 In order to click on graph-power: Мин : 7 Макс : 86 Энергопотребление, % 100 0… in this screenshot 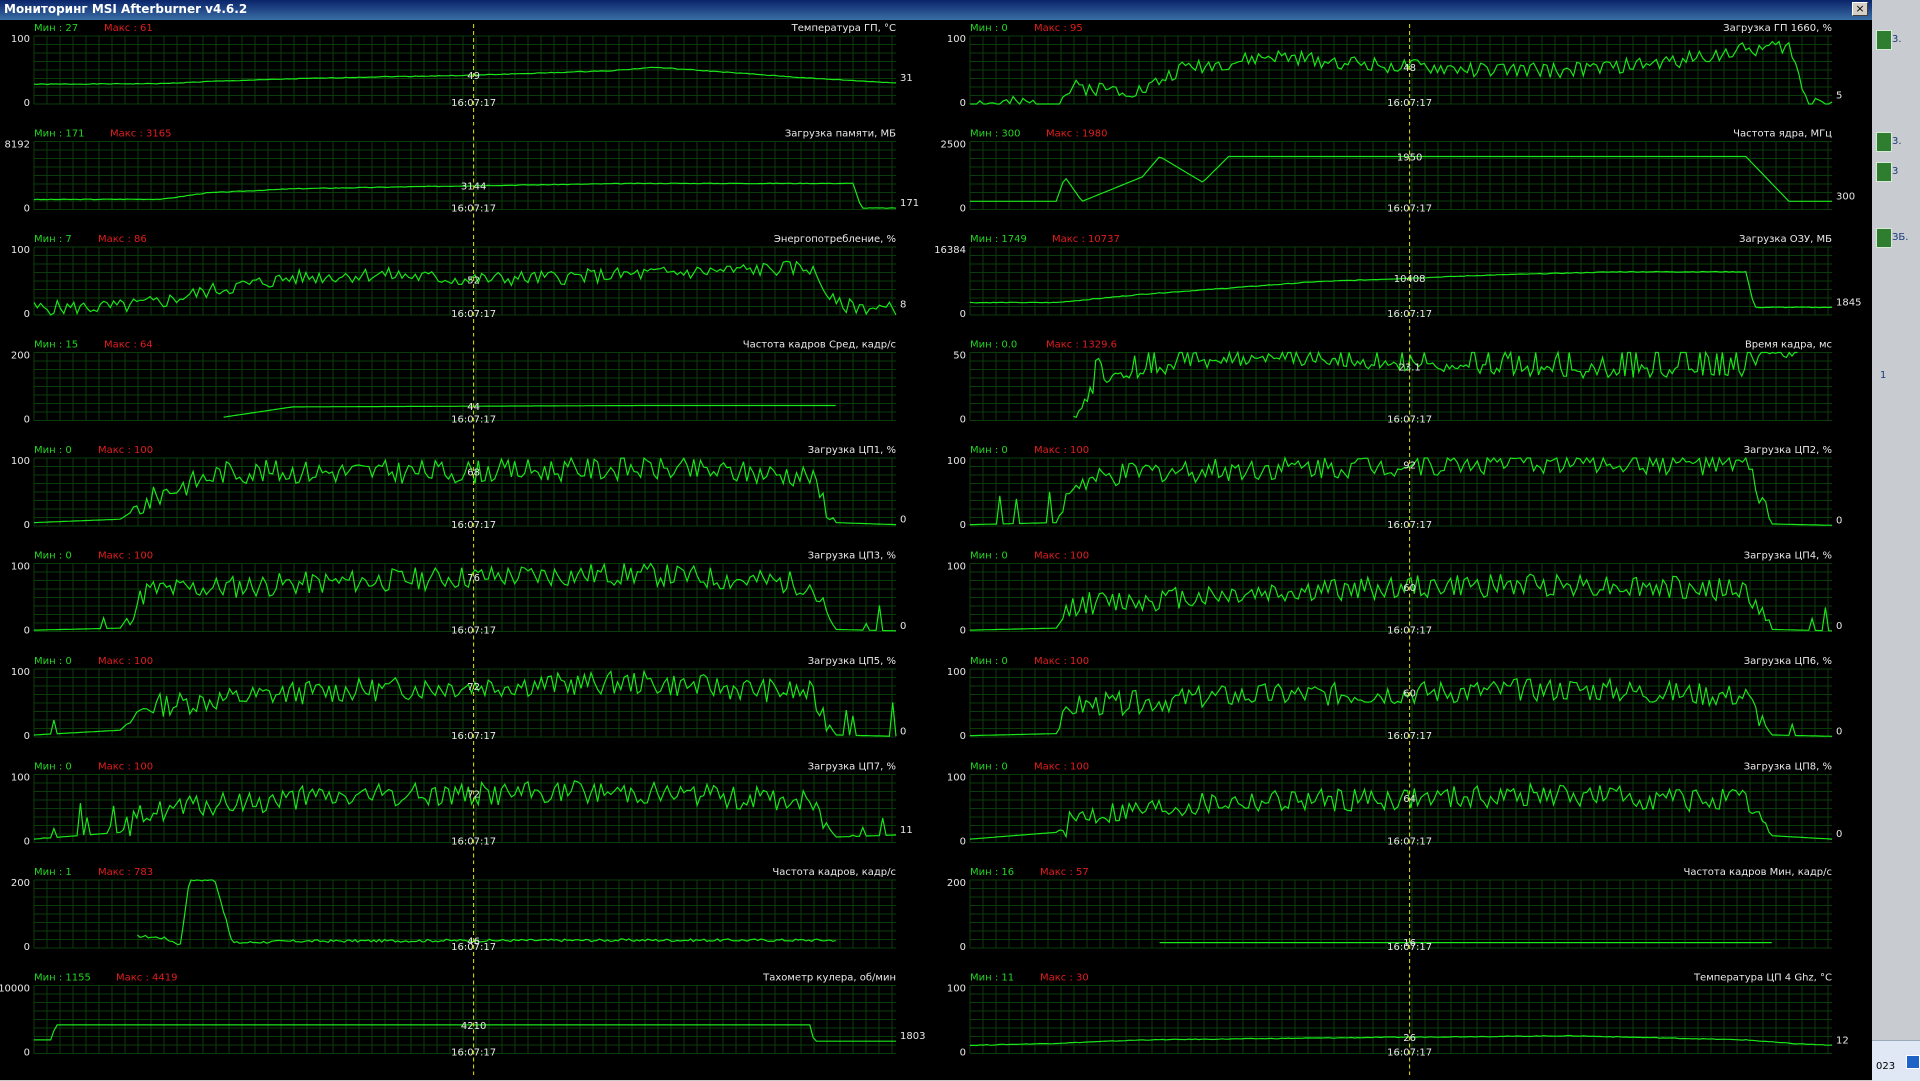, I will do `click(458, 285)`.